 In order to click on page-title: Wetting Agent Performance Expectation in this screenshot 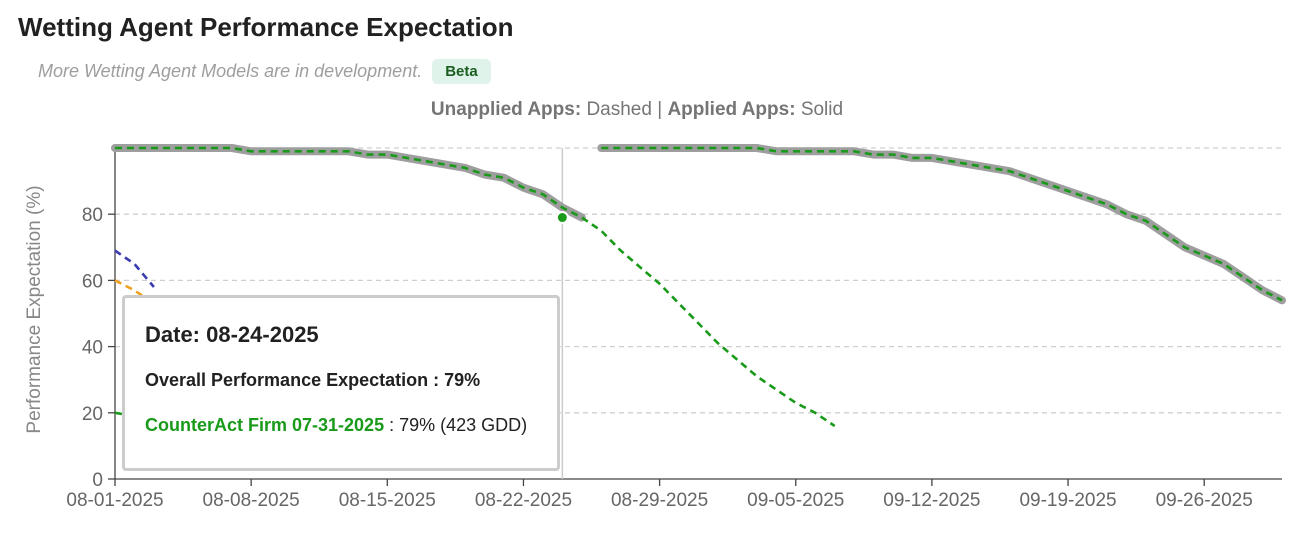, I will do `click(266, 27)`.